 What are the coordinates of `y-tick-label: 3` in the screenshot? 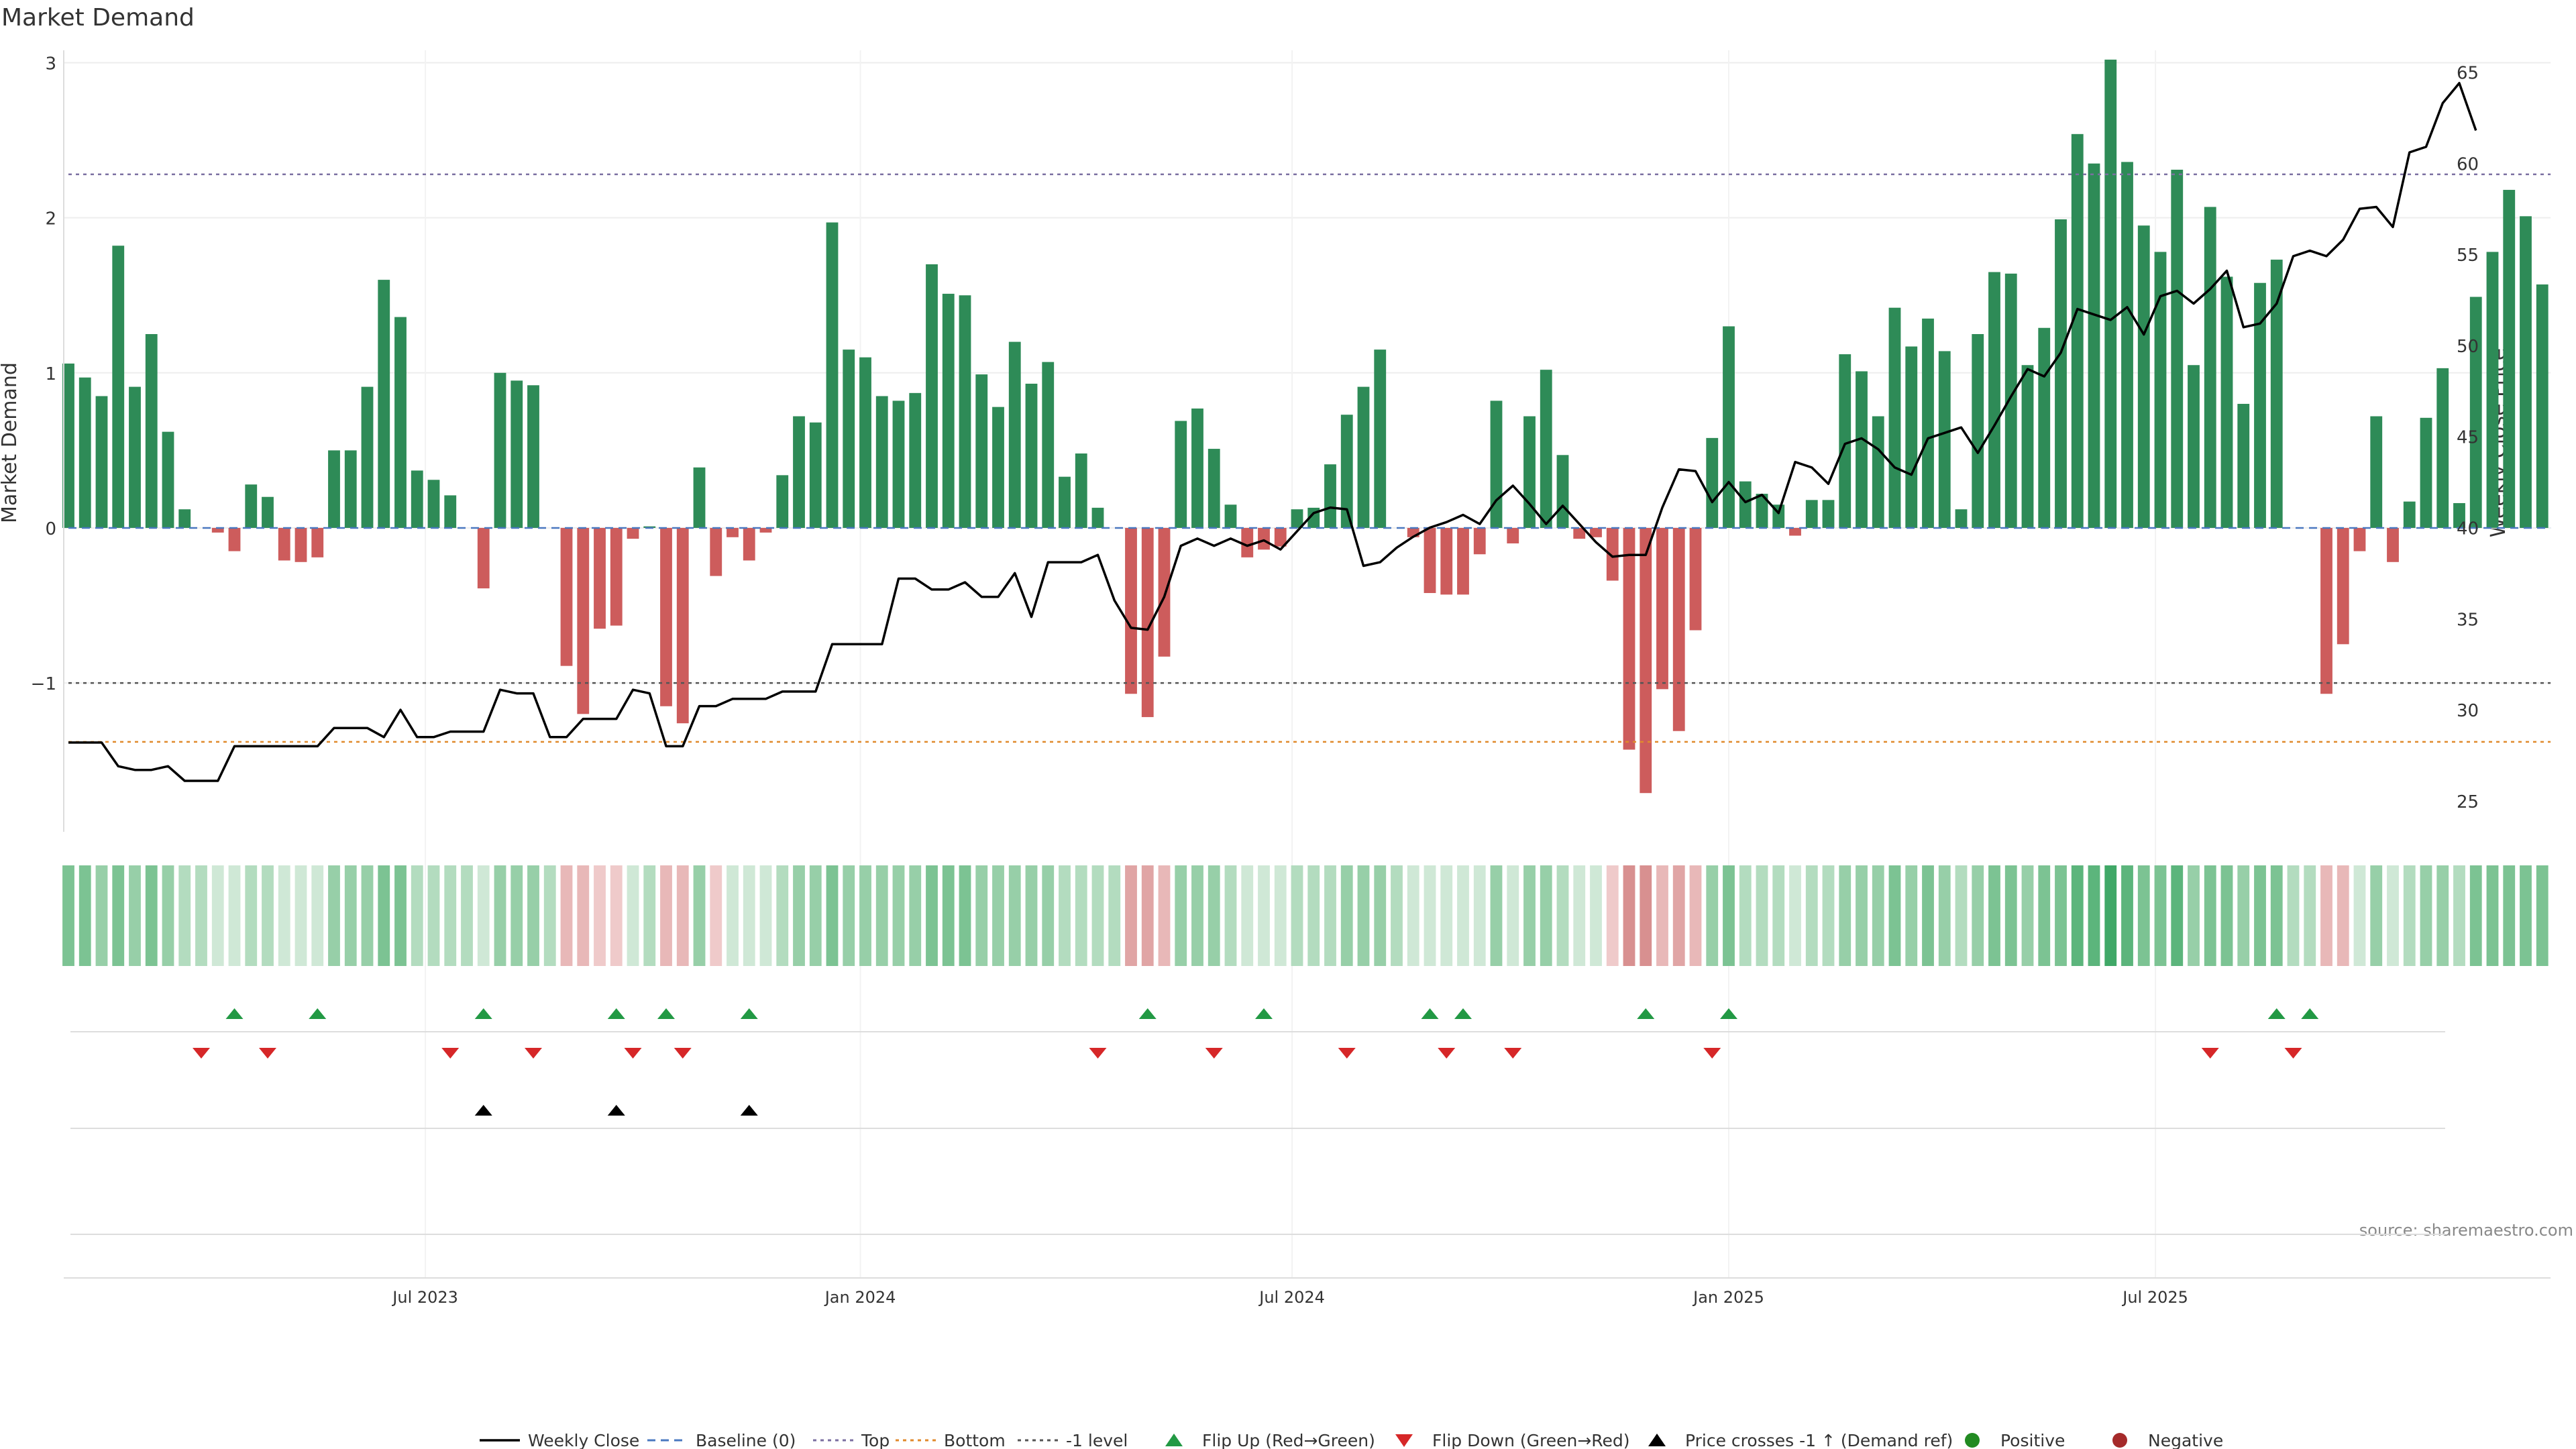 It's located at (50, 64).